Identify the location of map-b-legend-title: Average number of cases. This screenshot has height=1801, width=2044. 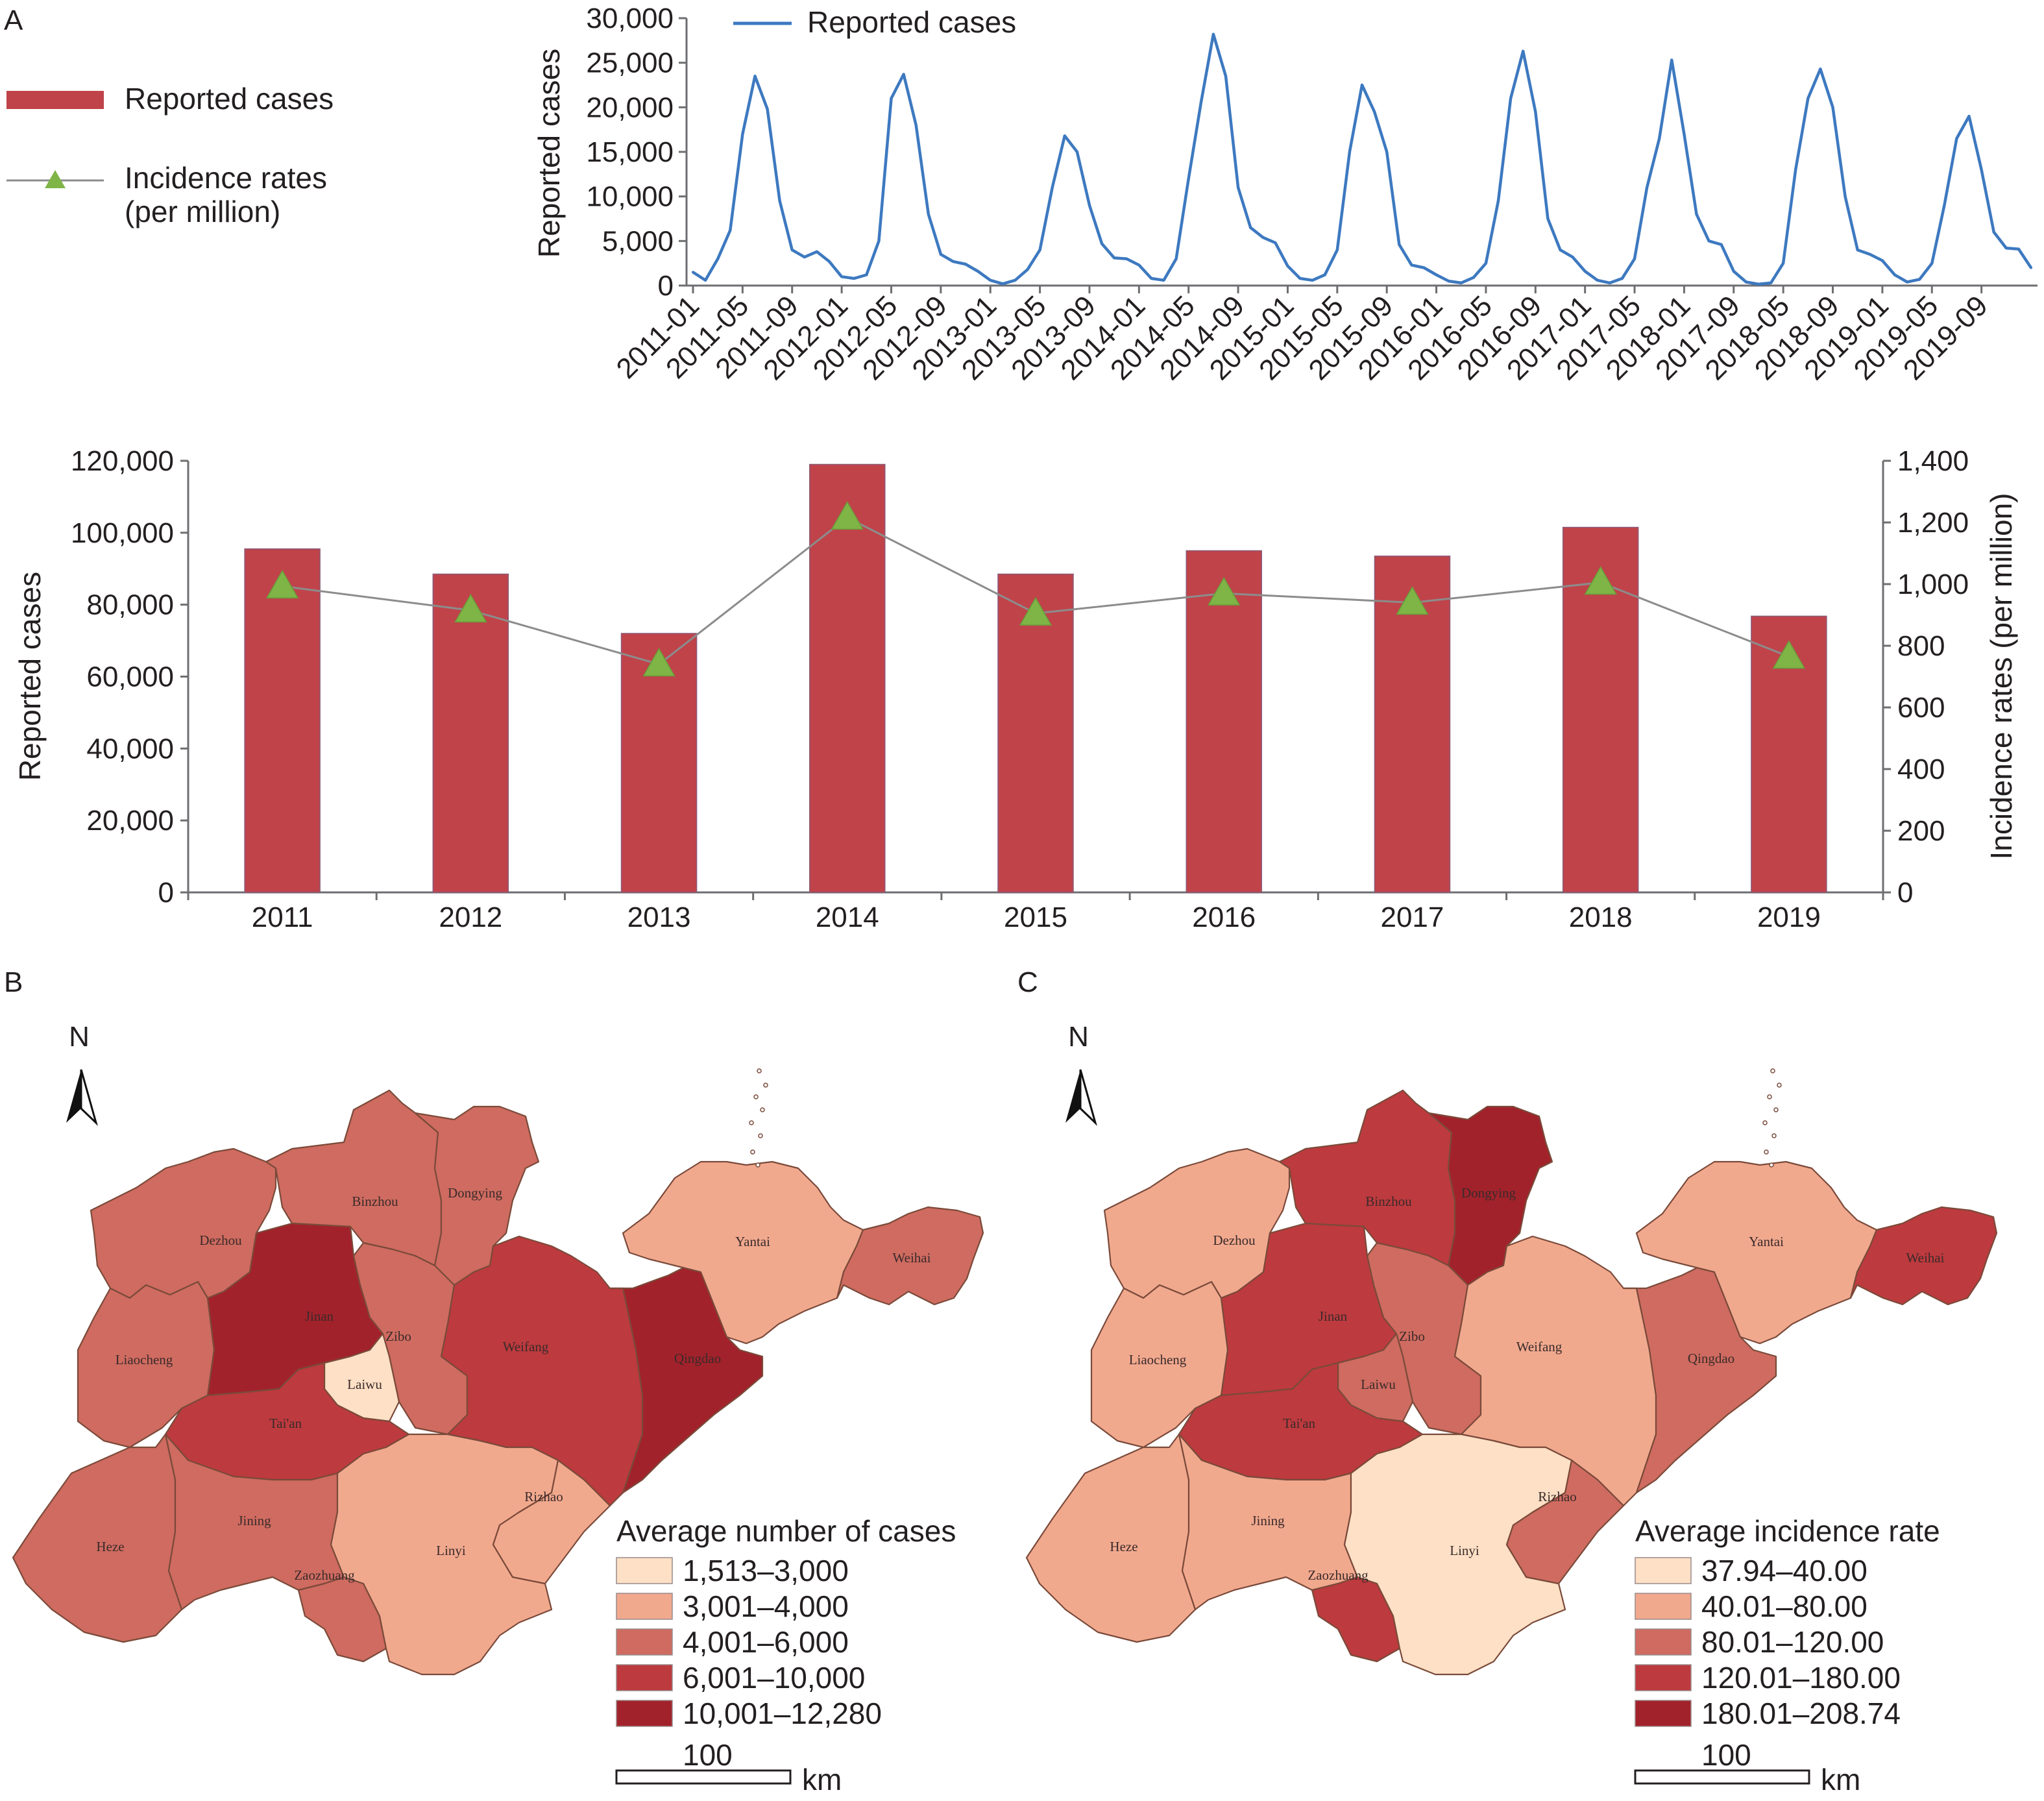
(786, 1531).